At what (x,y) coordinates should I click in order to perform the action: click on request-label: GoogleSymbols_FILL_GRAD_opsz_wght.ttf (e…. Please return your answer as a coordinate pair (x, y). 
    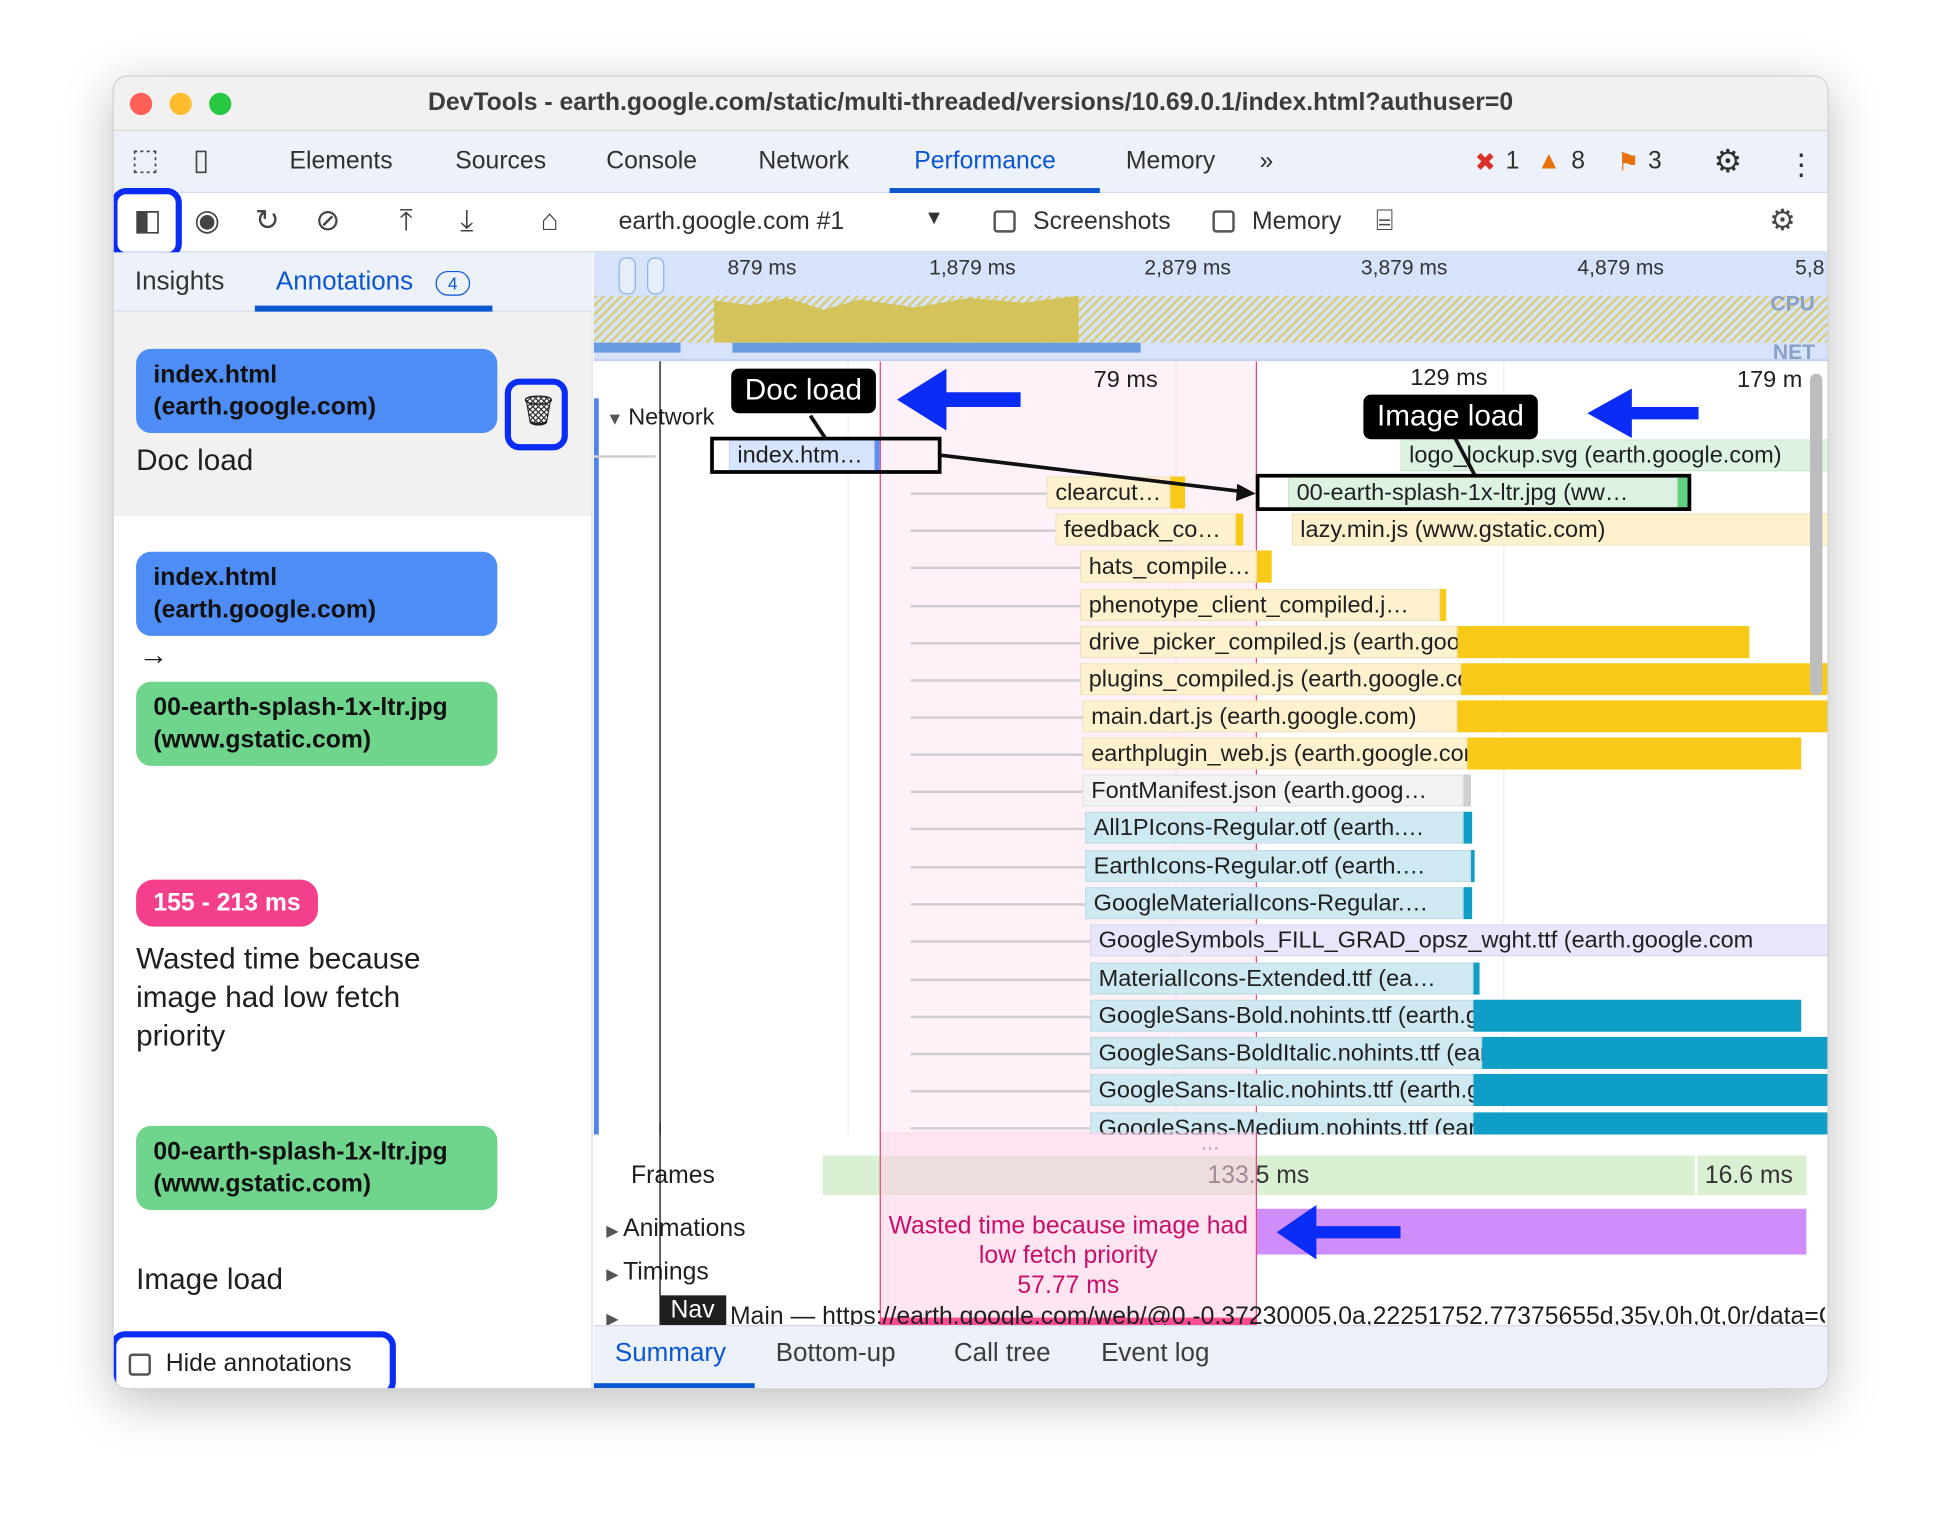
    Looking at the image, I should click on (1458, 940).